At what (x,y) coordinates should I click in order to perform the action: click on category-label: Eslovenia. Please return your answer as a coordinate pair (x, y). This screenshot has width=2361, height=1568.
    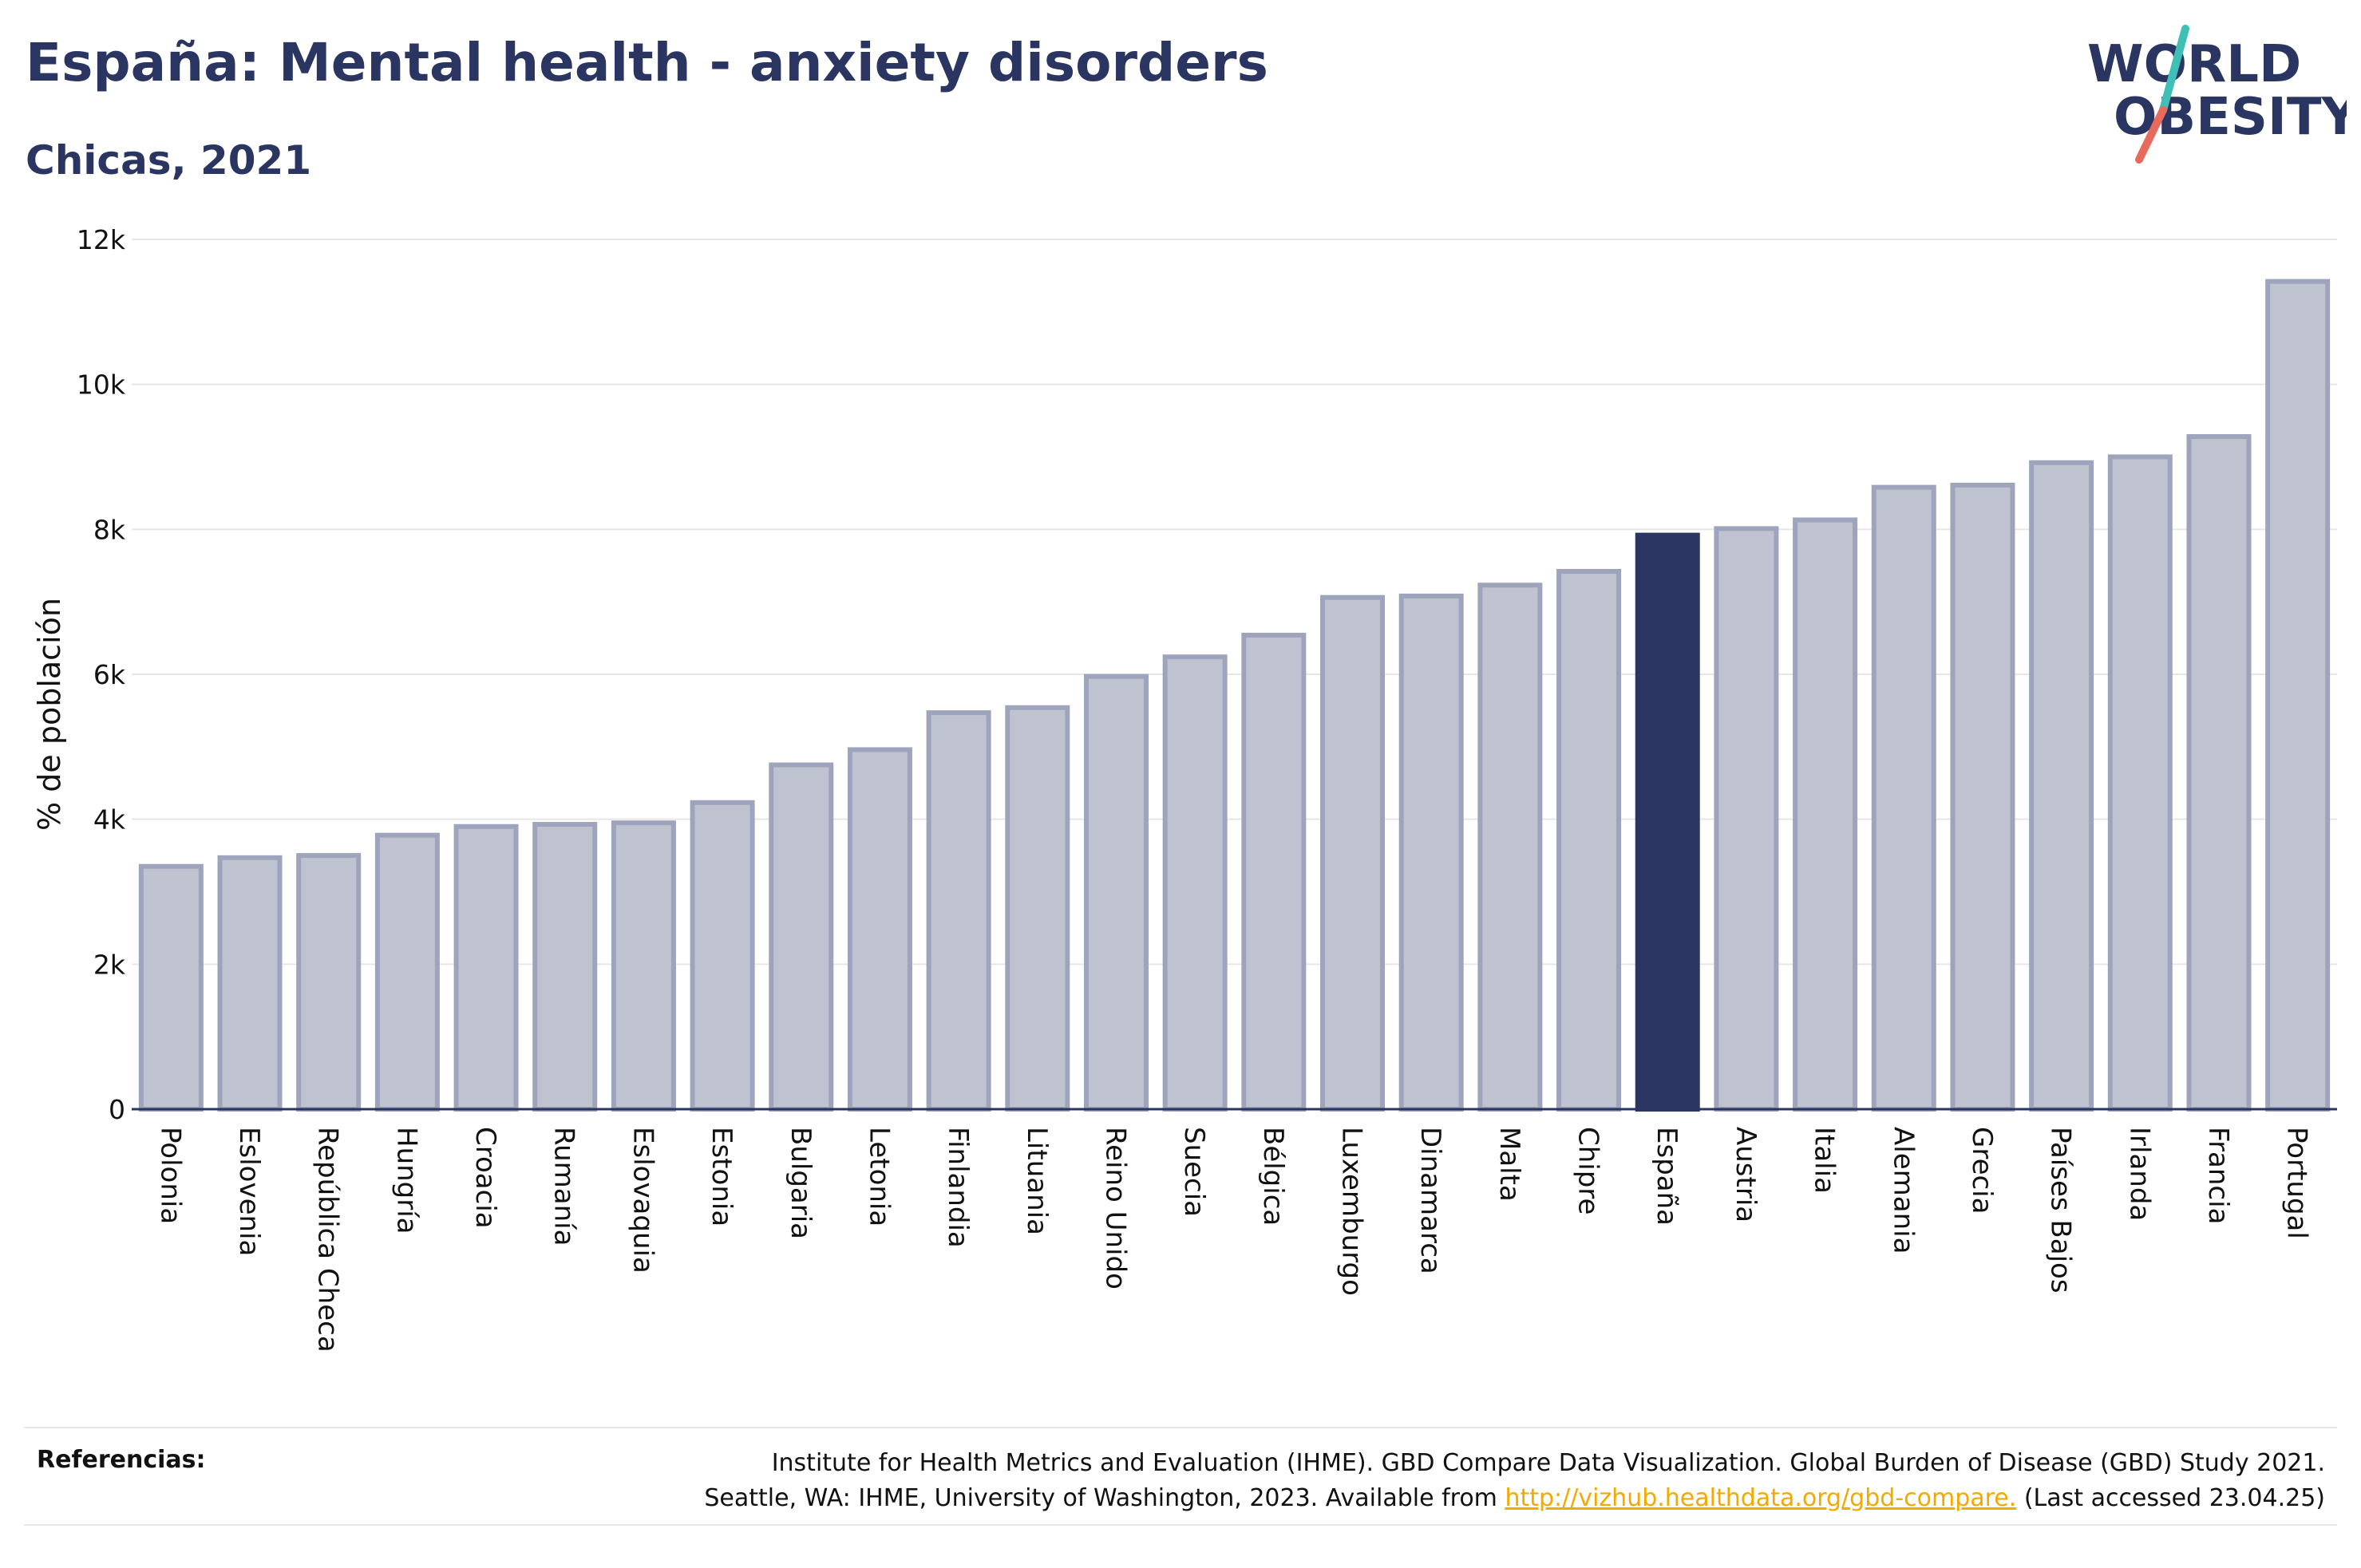
    Looking at the image, I should click on (249, 1191).